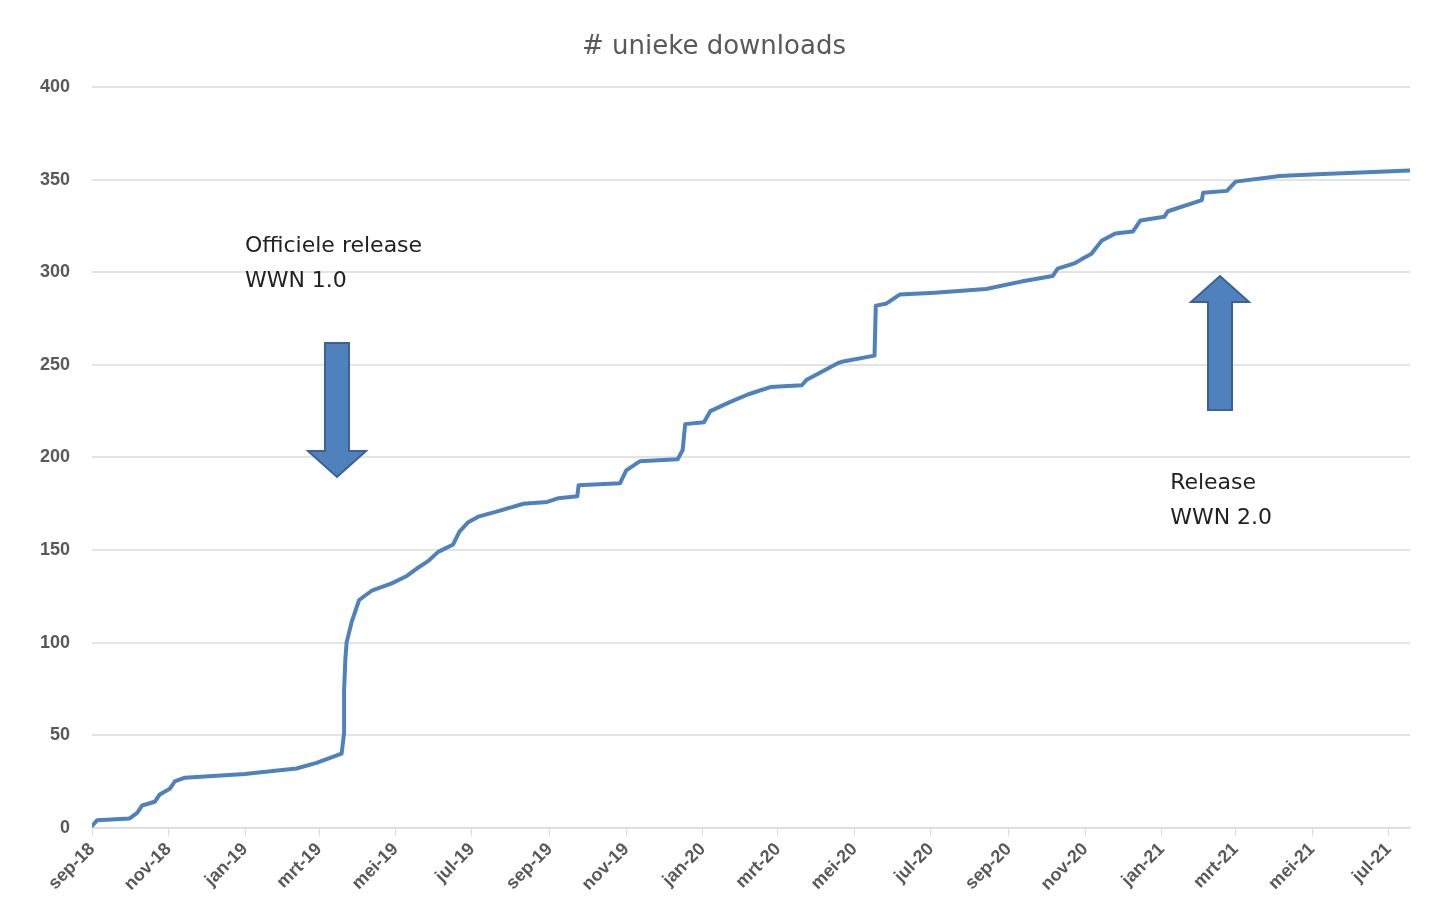  Describe the element at coordinates (55, 86) in the screenshot. I see `y-tick-label: 400` at that location.